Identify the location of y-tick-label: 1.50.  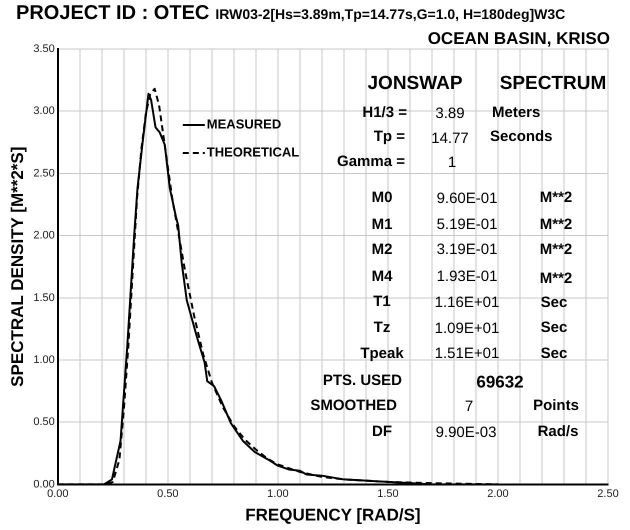
(44, 298).